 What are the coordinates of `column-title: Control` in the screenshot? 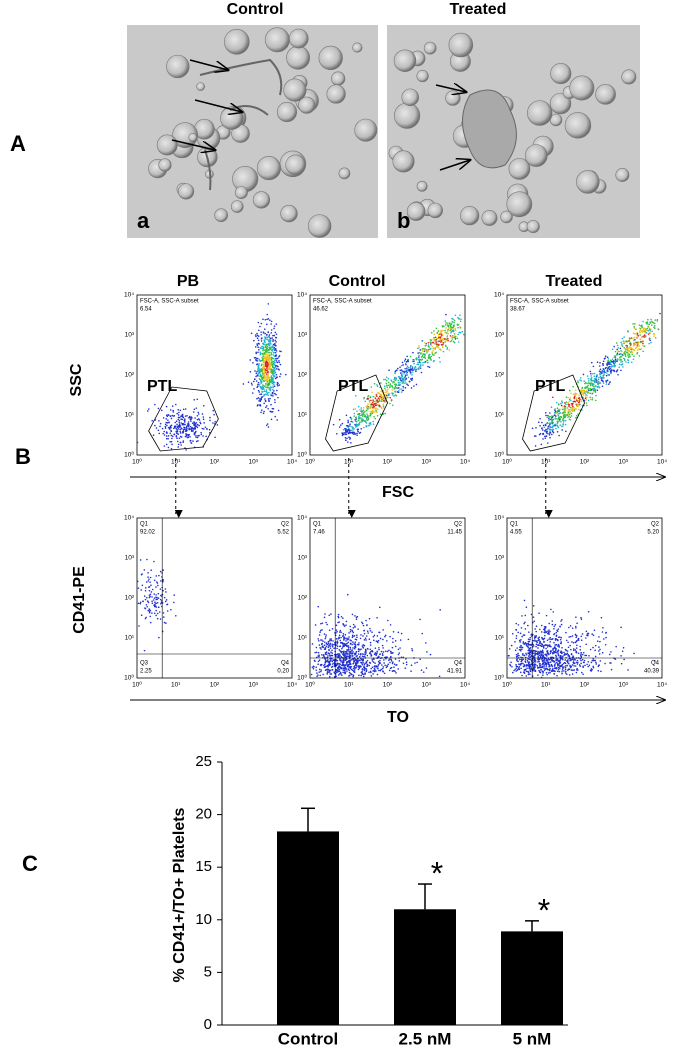 It's located at (255, 9).